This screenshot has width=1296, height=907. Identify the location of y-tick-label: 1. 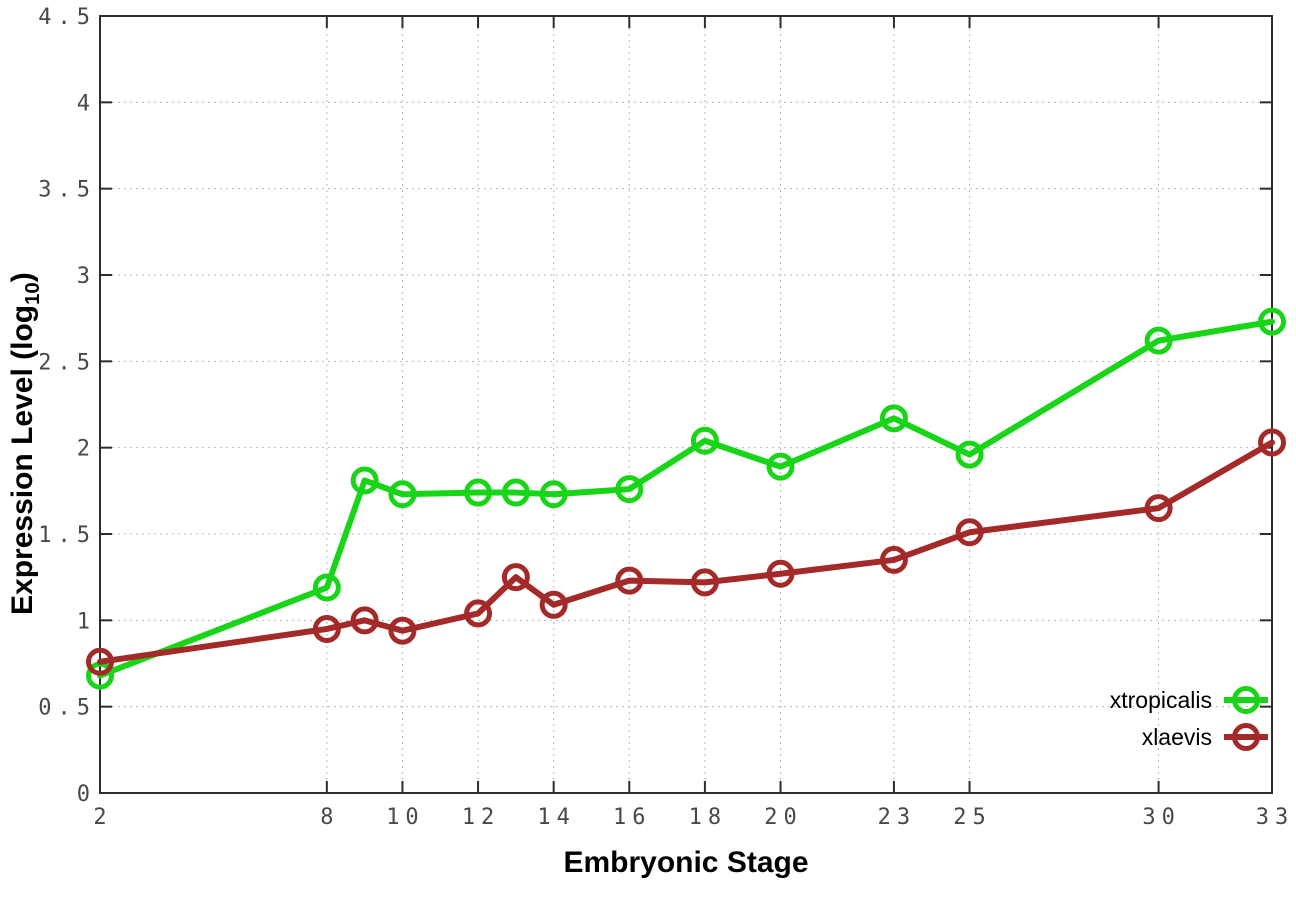
(86, 621).